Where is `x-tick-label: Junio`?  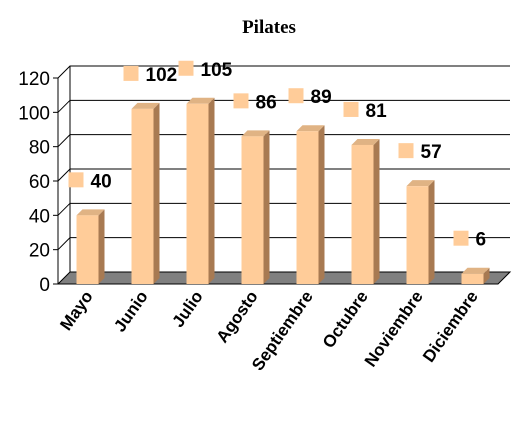 x-tick-label: Junio is located at coordinates (131, 311).